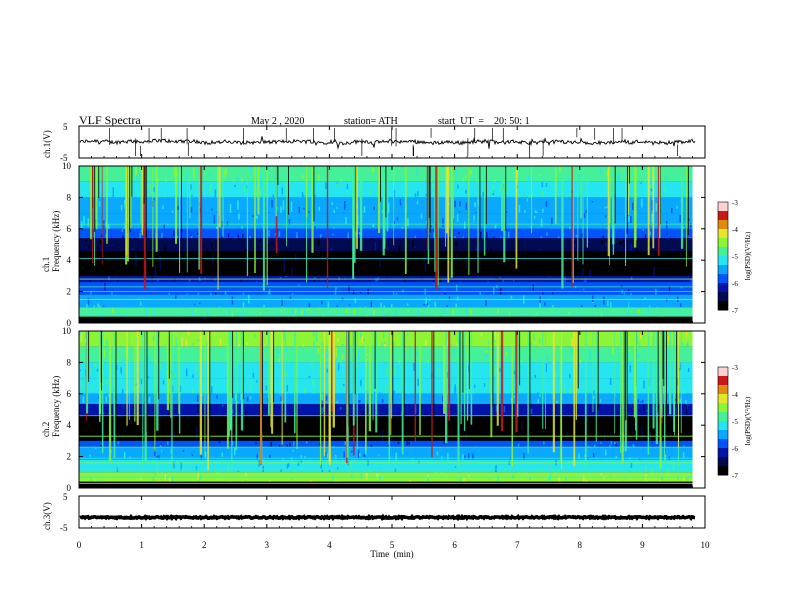 The width and height of the screenshot is (792, 612). I want to click on ch1-spectrogram-ylabel-frequency: Frequency (kHz), so click(56, 241).